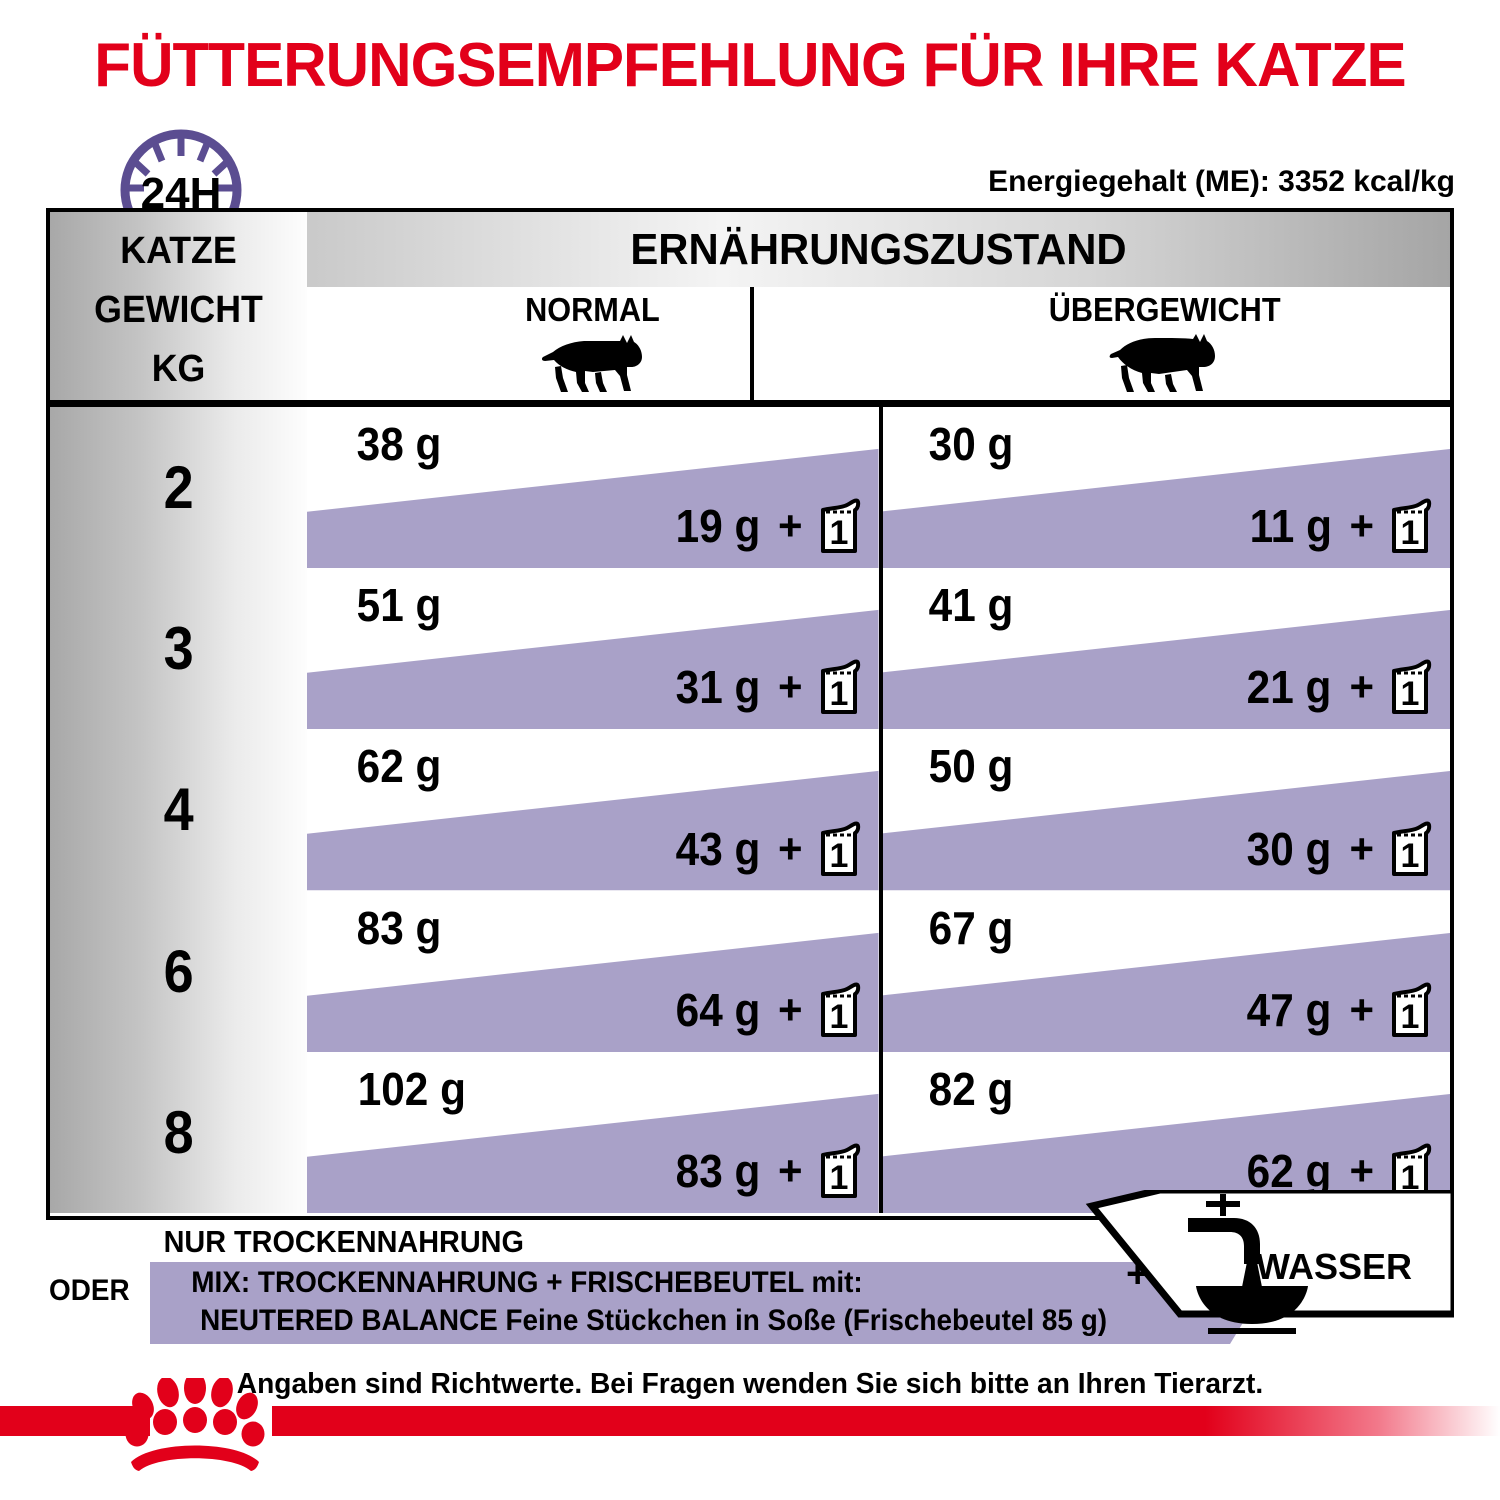 This screenshot has height=1500, width=1500. What do you see at coordinates (718, 848) in the screenshot?
I see `mix-dry-amount: 43 g` at bounding box center [718, 848].